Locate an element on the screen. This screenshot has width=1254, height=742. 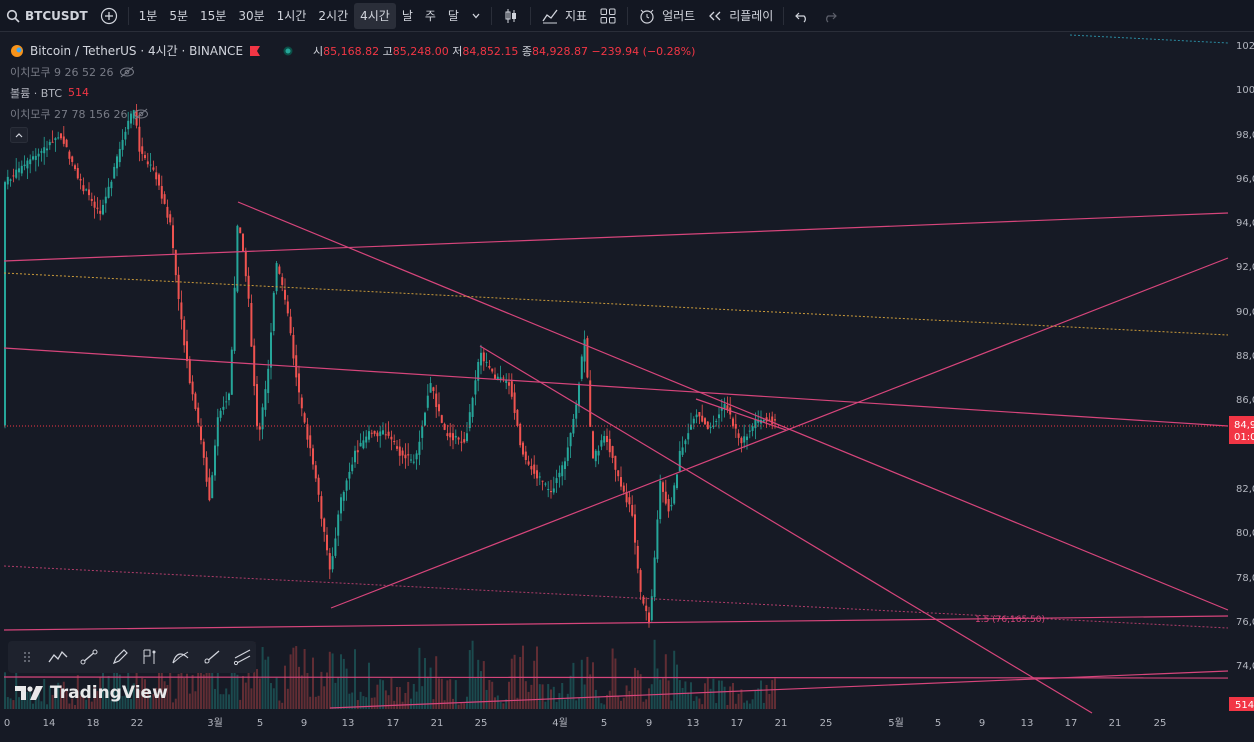
brush-tool is located at coordinates (119, 657).